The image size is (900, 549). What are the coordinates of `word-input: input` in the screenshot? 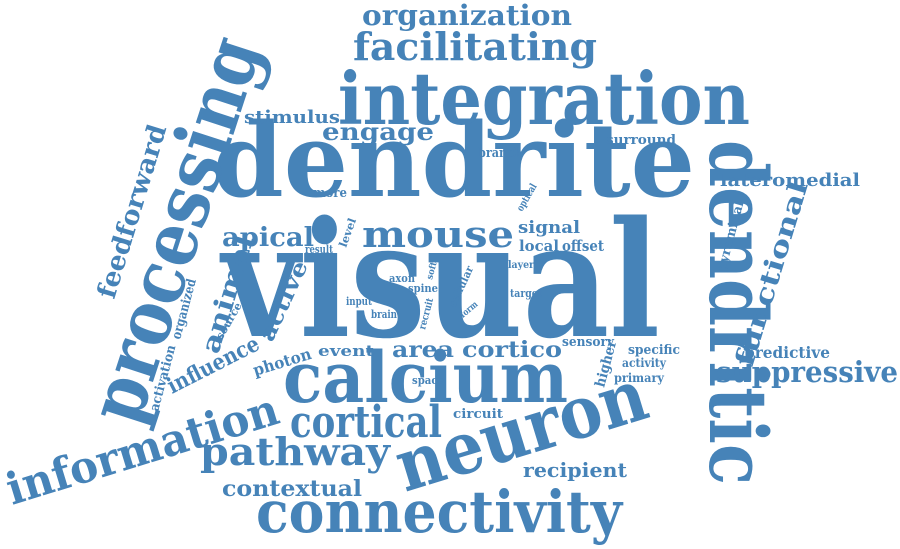 It's located at (359, 301).